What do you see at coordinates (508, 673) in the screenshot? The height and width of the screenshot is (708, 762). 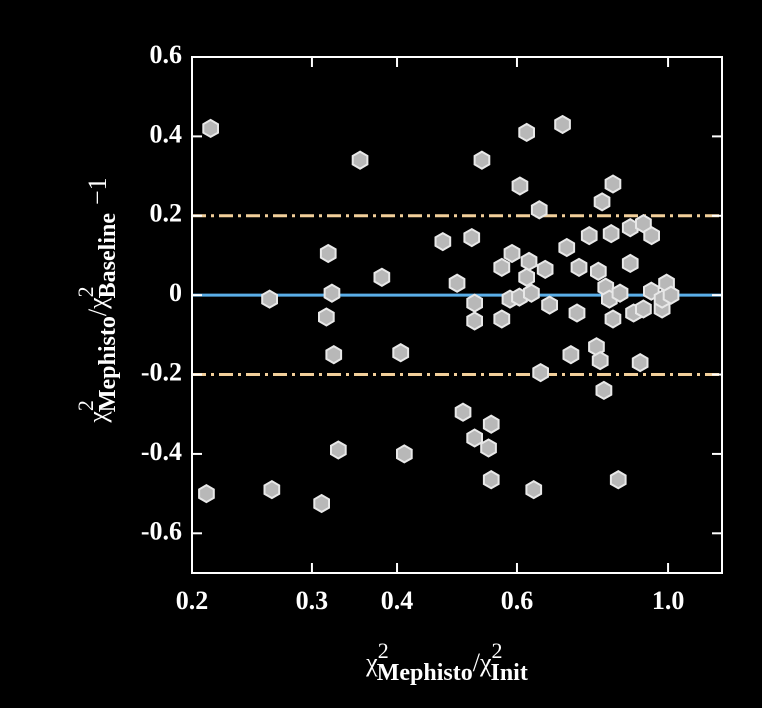 I see `xlabel-label-part: Init` at bounding box center [508, 673].